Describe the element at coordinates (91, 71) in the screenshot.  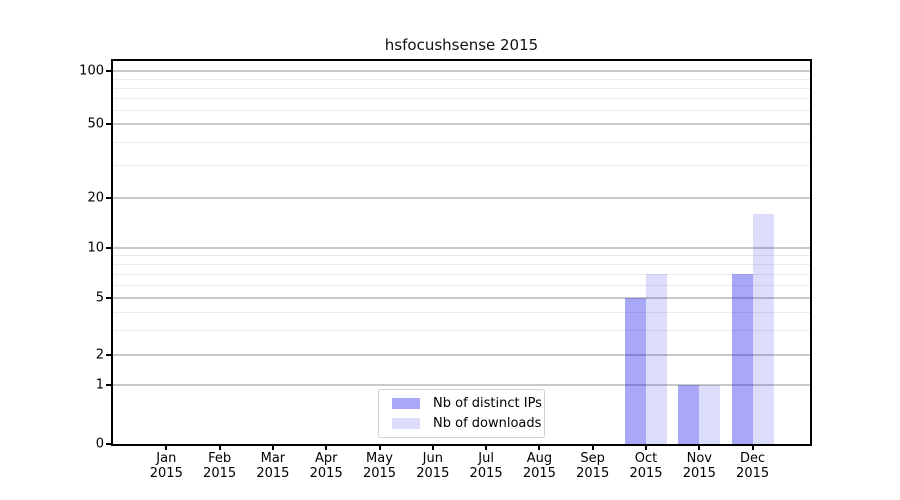
I see `y-tick-label-100: 100` at that location.